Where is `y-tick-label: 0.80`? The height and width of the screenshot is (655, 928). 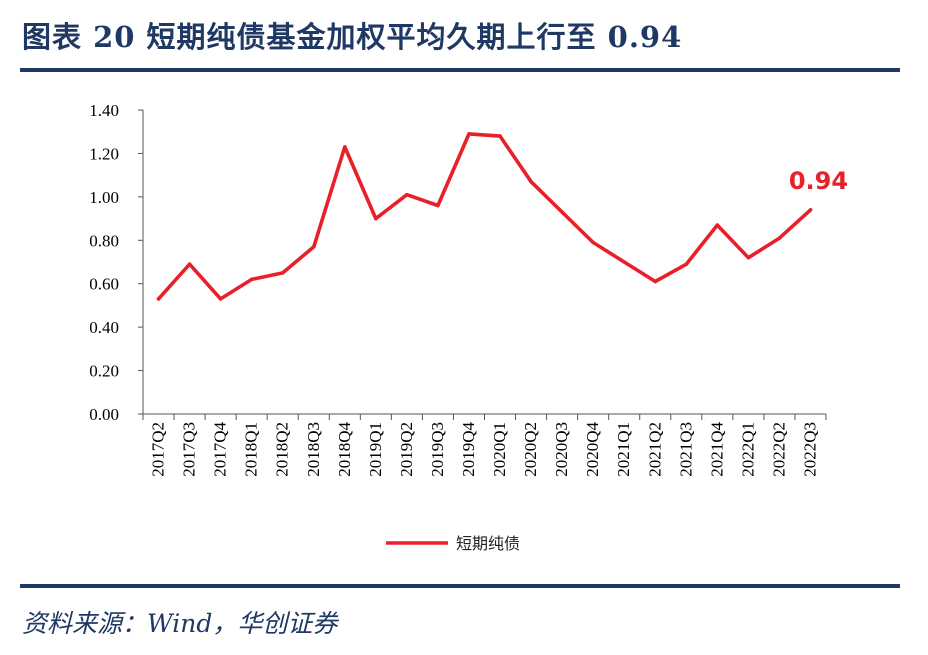 y-tick-label: 0.80 is located at coordinates (104, 240).